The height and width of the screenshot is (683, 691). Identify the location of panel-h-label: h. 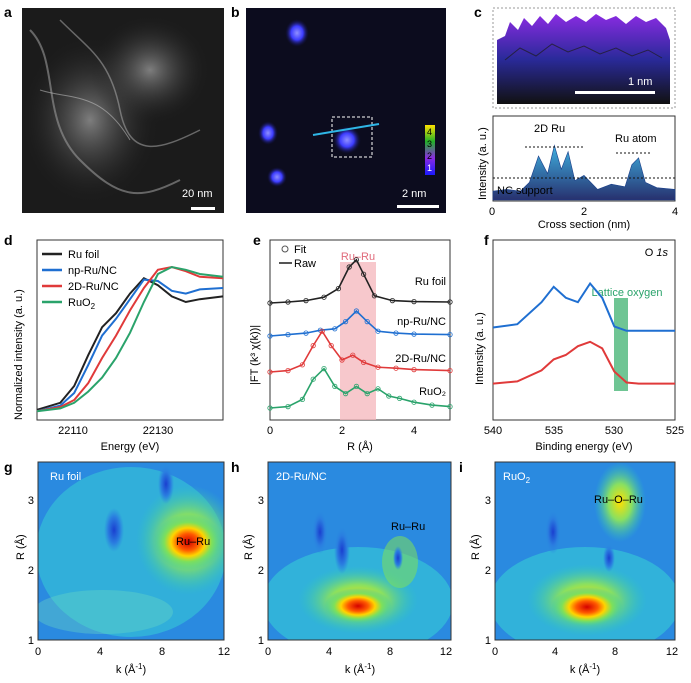
(235, 467).